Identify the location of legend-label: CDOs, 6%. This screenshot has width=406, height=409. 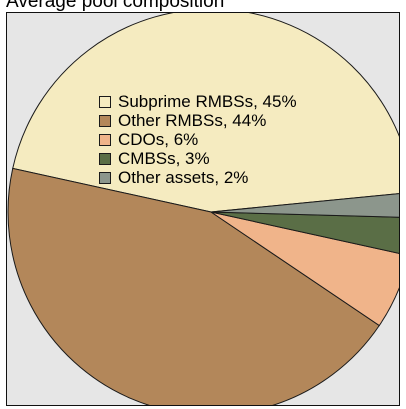
(158, 139).